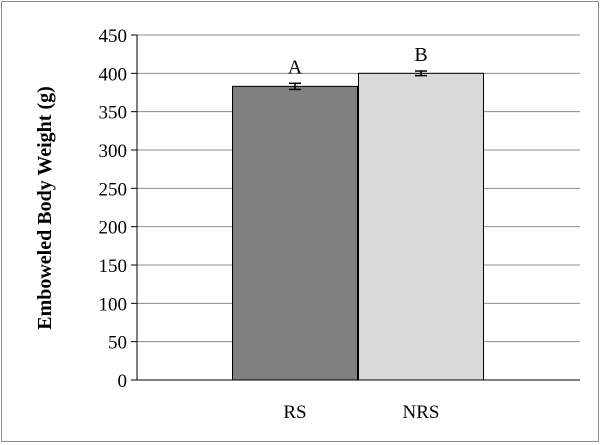 This screenshot has height=445, width=602. What do you see at coordinates (113, 304) in the screenshot?
I see `y-tick-label: 100` at bounding box center [113, 304].